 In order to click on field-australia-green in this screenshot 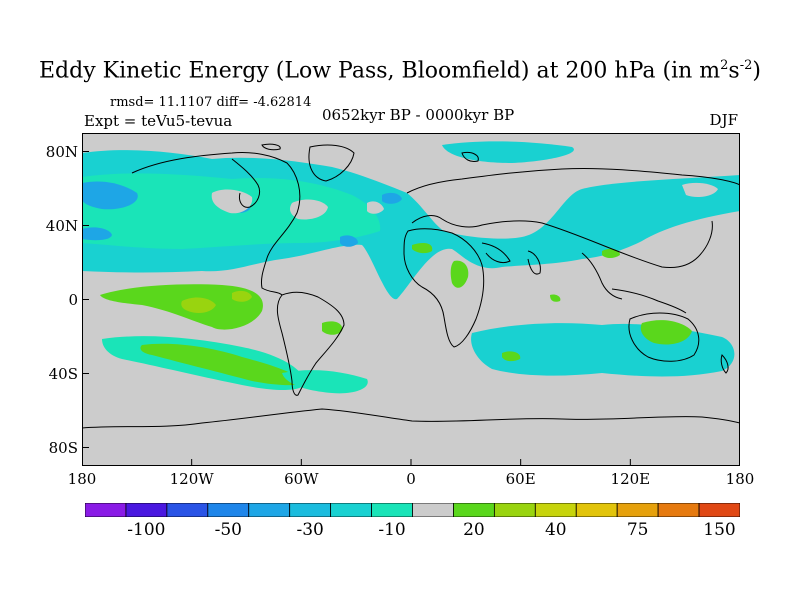, I will do `click(666, 332)`.